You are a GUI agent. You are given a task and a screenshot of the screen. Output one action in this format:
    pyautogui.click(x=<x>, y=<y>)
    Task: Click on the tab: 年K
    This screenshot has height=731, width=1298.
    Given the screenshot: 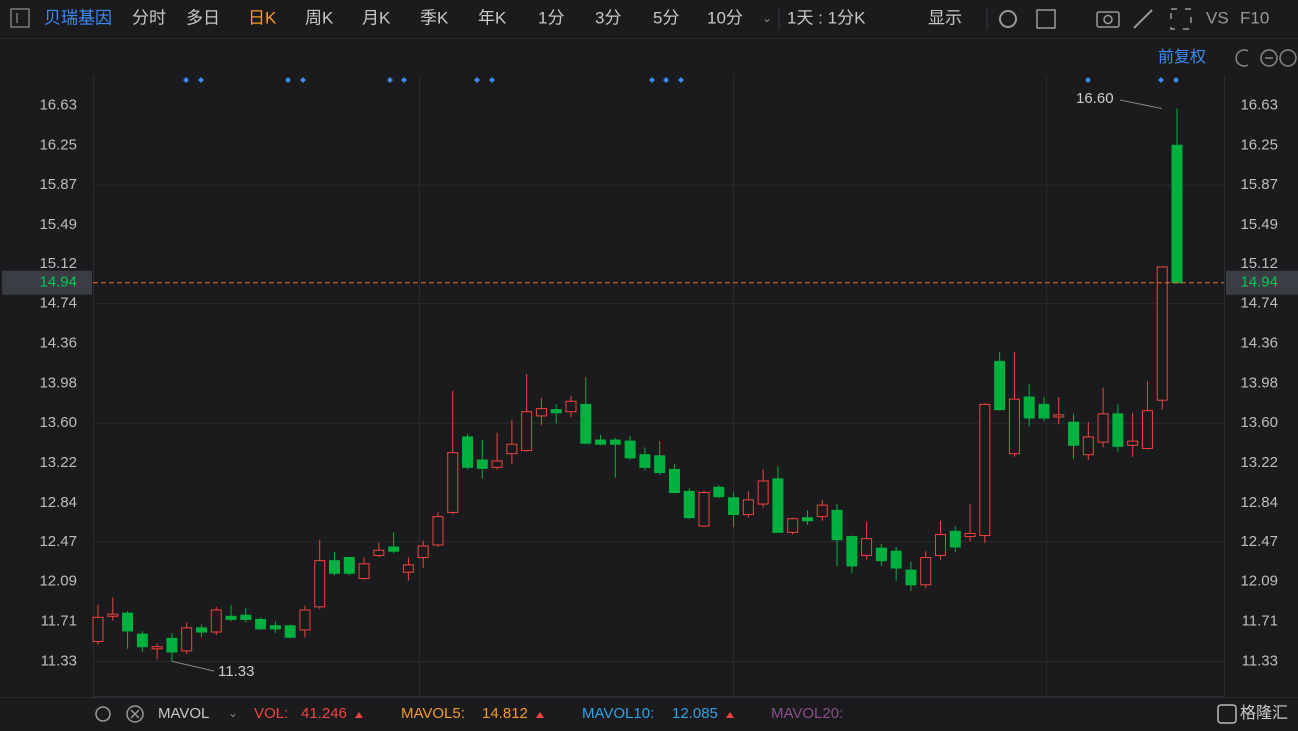 What is the action you would take?
    pyautogui.click(x=492, y=17)
    